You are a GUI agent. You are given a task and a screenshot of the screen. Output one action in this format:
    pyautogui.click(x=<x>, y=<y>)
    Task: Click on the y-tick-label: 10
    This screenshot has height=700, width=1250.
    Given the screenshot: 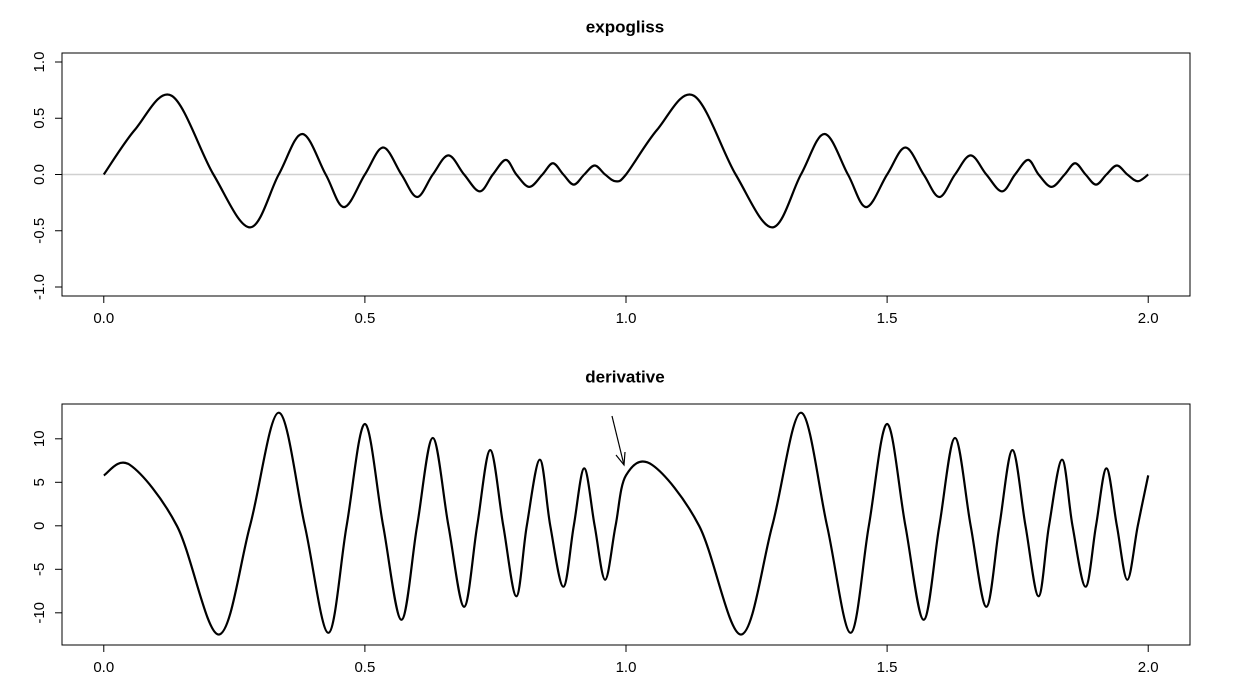 What is the action you would take?
    pyautogui.click(x=39, y=438)
    